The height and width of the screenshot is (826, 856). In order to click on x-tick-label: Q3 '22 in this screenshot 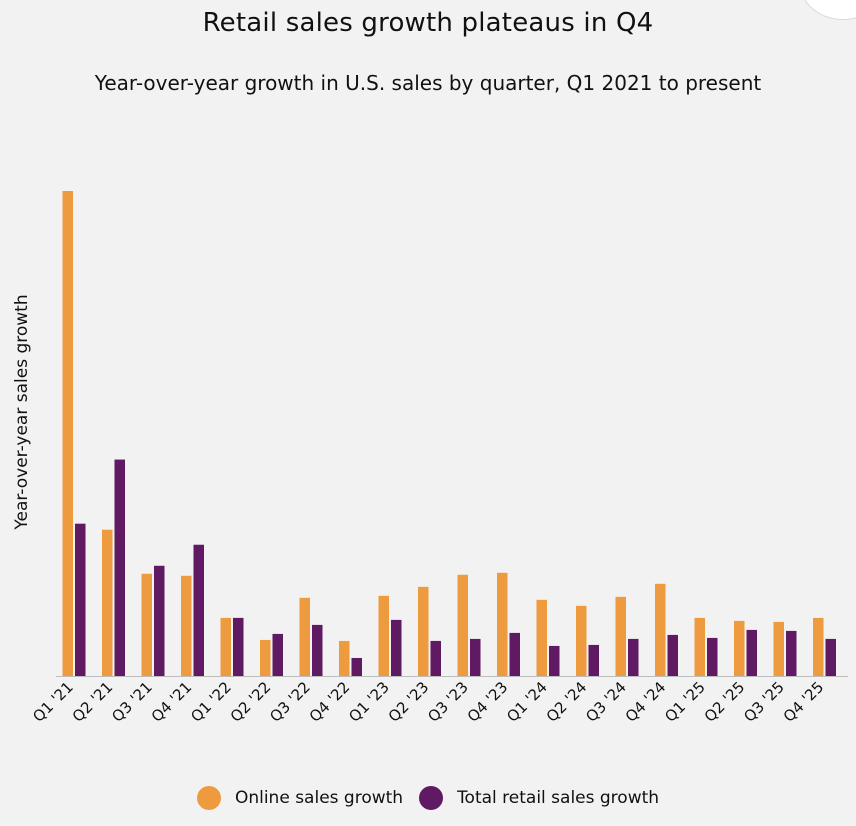, I will do `click(290, 702)`.